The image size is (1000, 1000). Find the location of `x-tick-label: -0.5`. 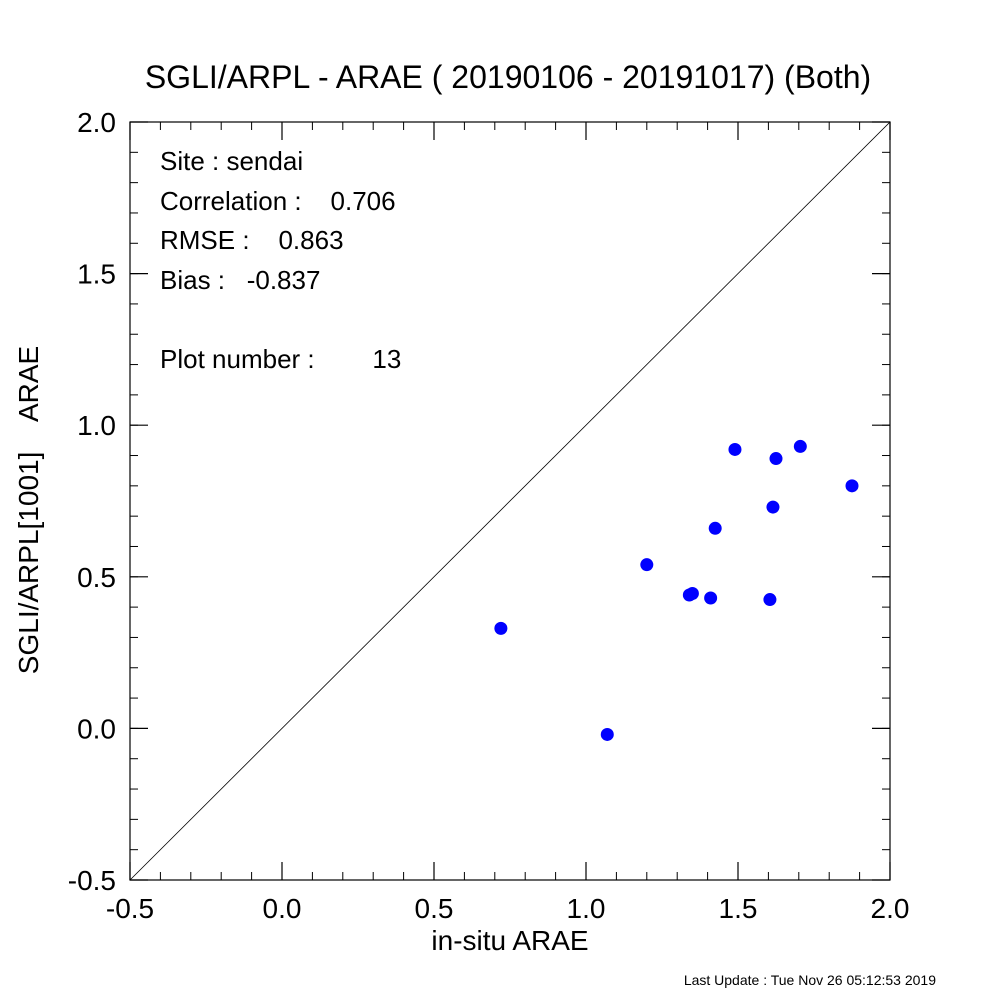

x-tick-label: -0.5 is located at coordinates (130, 908).